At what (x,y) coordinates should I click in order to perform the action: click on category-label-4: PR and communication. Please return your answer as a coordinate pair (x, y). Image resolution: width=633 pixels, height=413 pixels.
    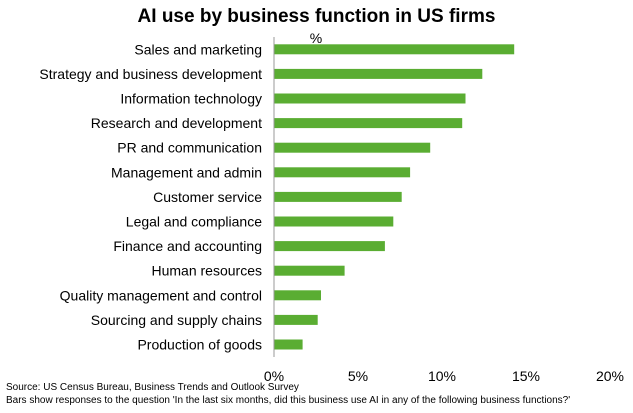
    Looking at the image, I should click on (189, 148).